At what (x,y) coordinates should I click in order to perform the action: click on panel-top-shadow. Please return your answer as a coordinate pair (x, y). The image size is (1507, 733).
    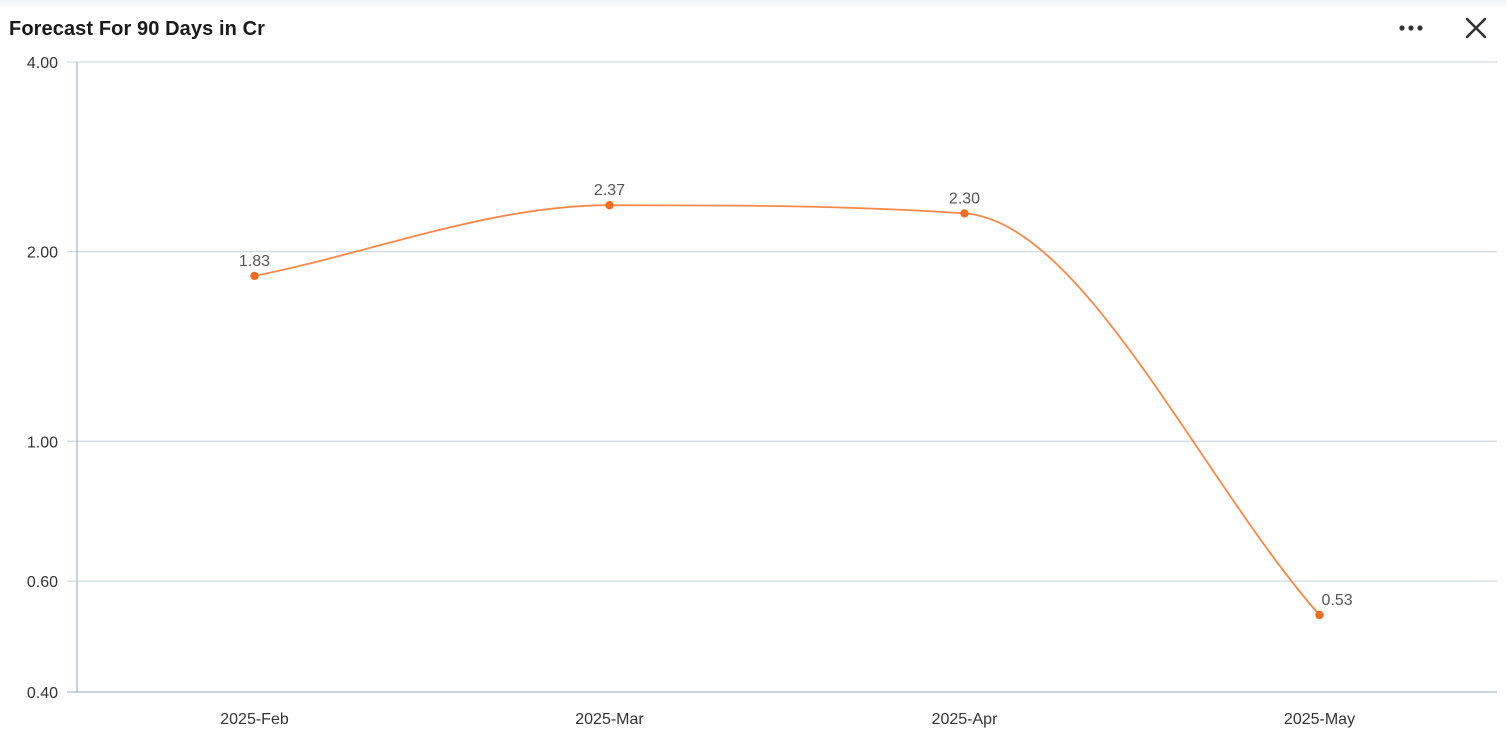
    Looking at the image, I should click on (753, 4).